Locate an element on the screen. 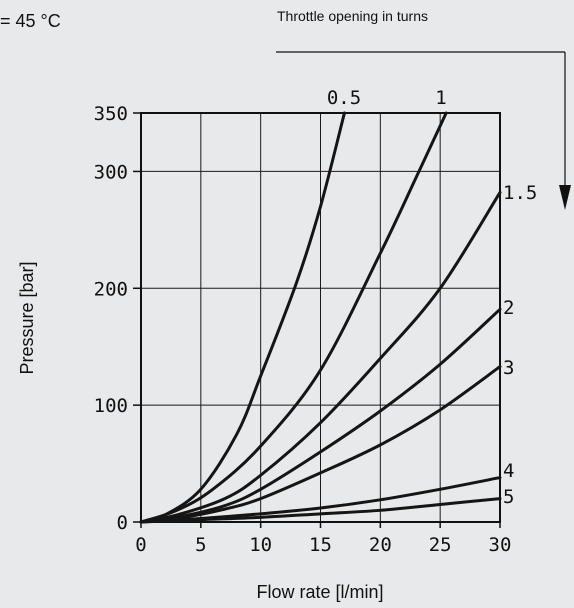 This screenshot has height=608, width=574. series-label-4: 4 is located at coordinates (508, 471).